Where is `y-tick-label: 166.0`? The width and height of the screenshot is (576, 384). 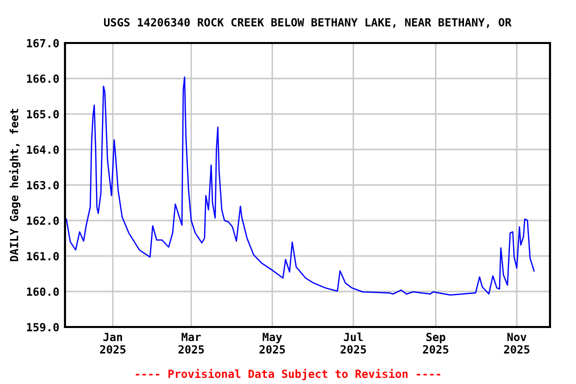
y-tick-label: 166.0 is located at coordinates (43, 78).